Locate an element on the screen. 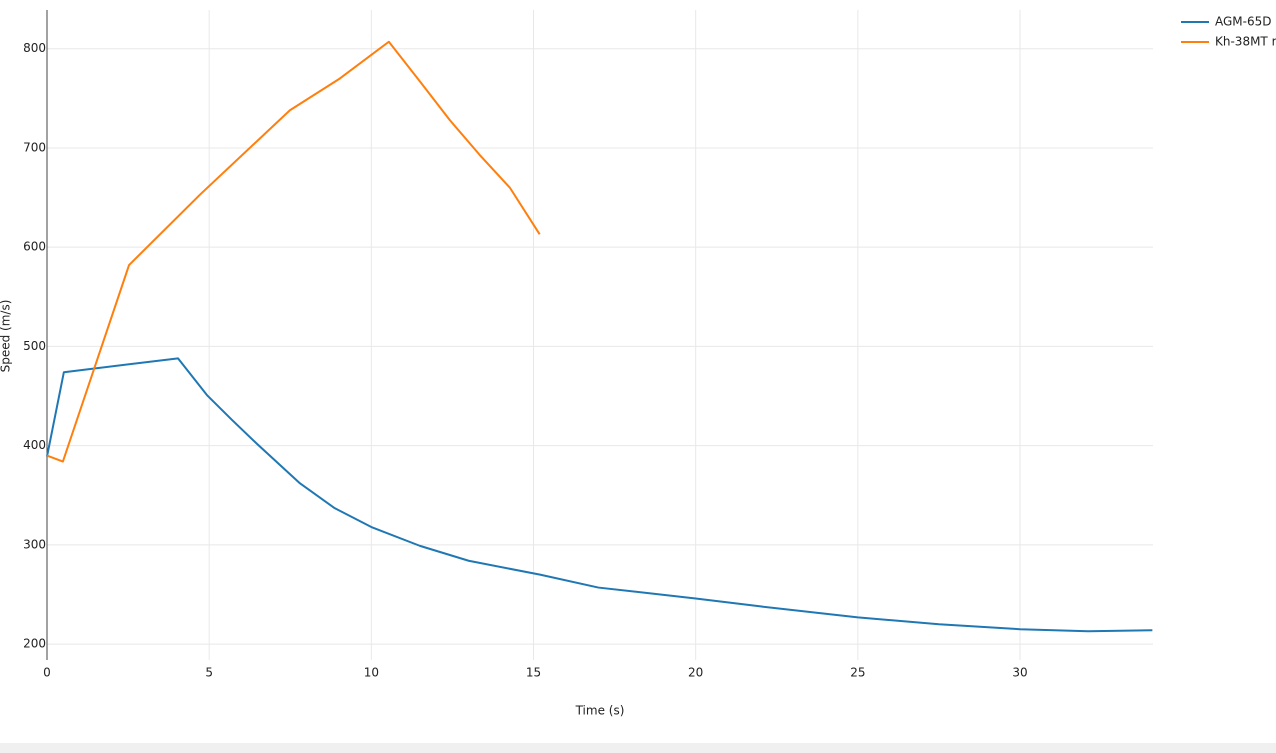 The height and width of the screenshot is (753, 1276). x-tick-label: 0 is located at coordinates (47, 673).